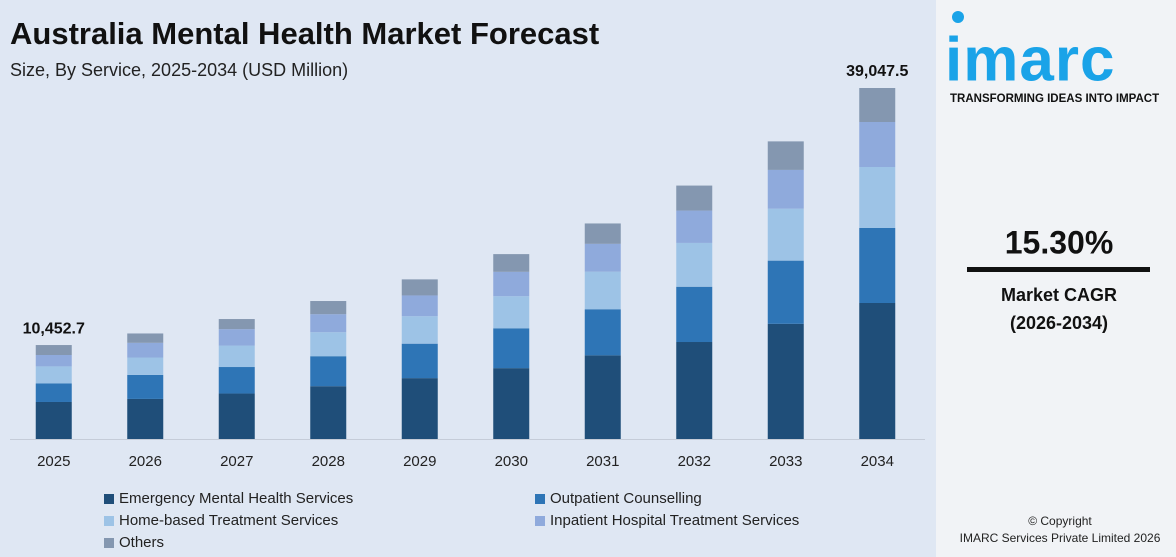 Image resolution: width=1176 pixels, height=557 pixels. I want to click on tagline: TRANSFORMING IDEAS INTO IMPACT, so click(1054, 99).